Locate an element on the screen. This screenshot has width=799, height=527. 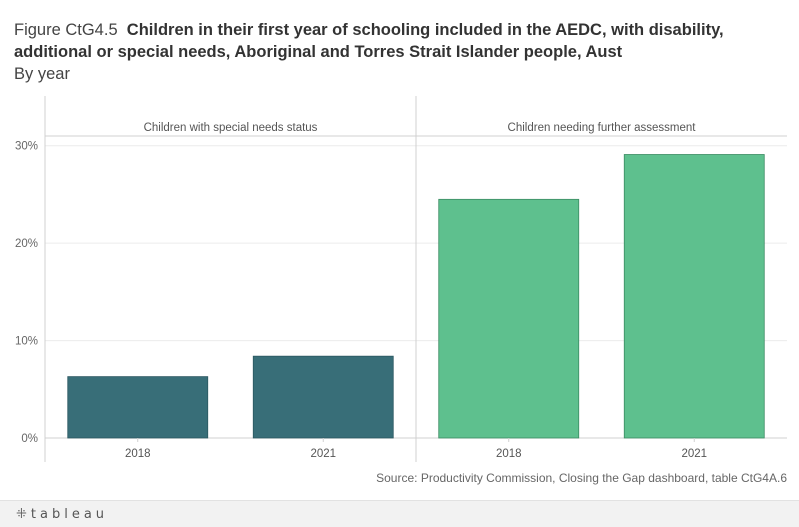
y-tick-label: 0% is located at coordinates (29, 439).